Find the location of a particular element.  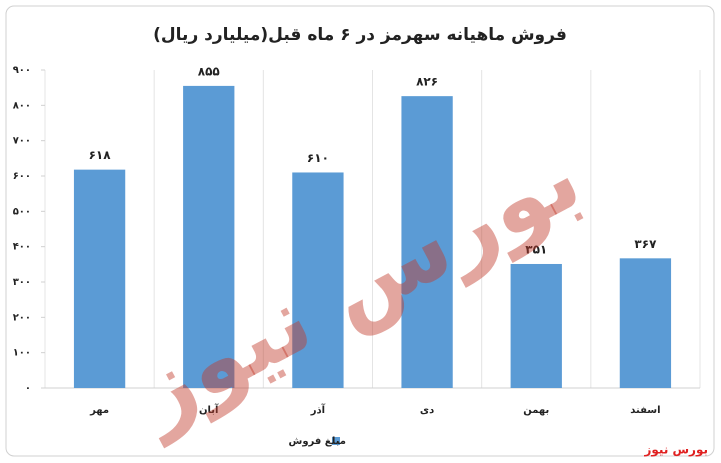

legend-swatch is located at coordinates (336, 441).